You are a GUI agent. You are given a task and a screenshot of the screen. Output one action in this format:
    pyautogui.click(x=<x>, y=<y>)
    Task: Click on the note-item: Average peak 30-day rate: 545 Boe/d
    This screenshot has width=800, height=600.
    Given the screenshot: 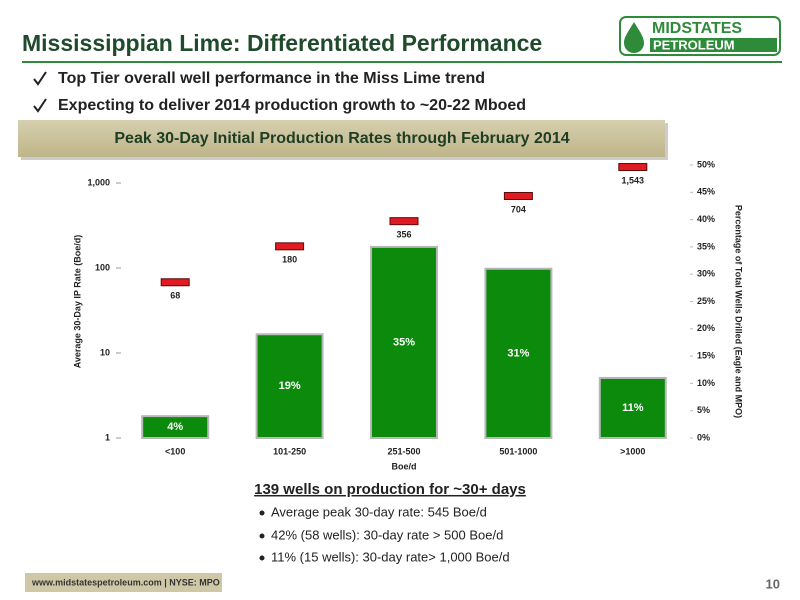 What is the action you would take?
    pyautogui.click(x=379, y=511)
    